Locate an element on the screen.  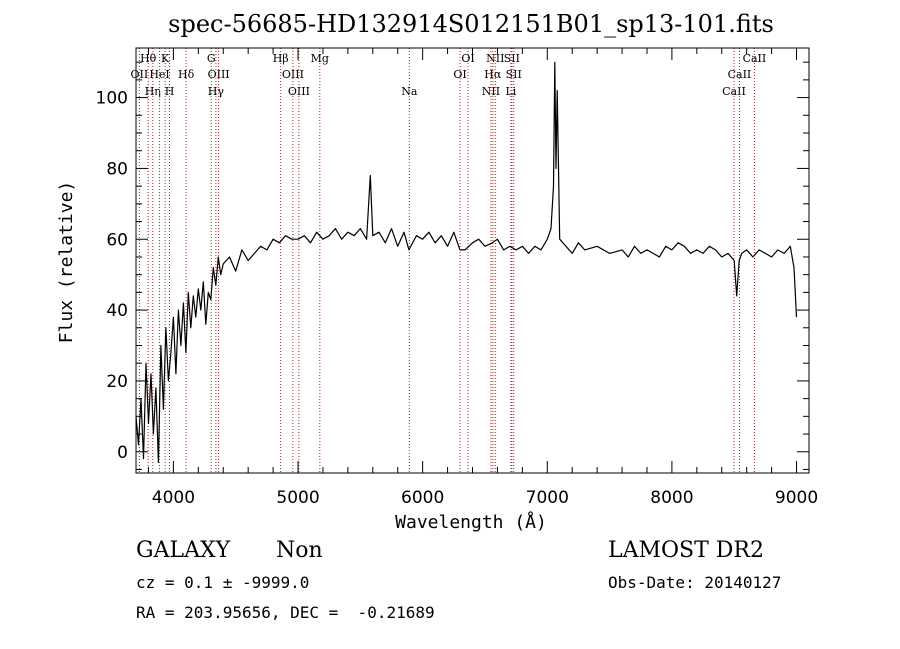
y-tick-label: 60 is located at coordinates (117, 240).